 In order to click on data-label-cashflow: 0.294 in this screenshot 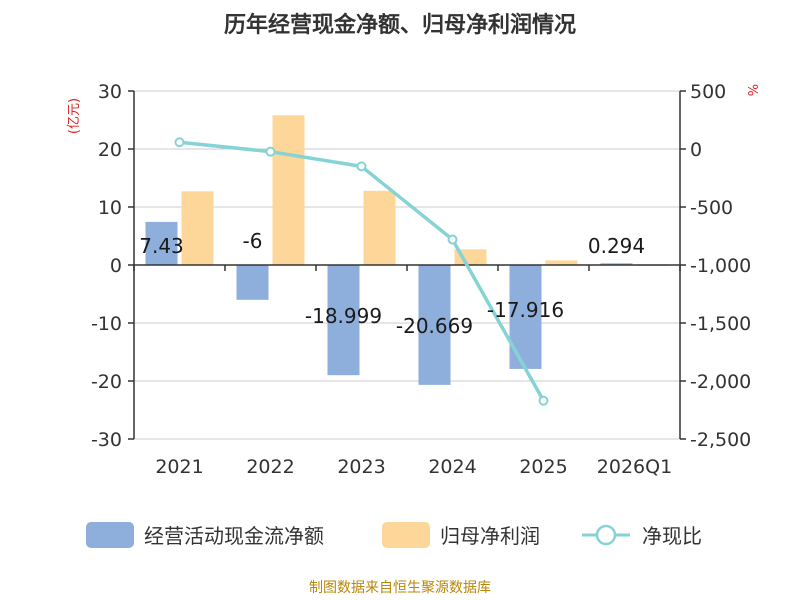, I will do `click(616, 246)`.